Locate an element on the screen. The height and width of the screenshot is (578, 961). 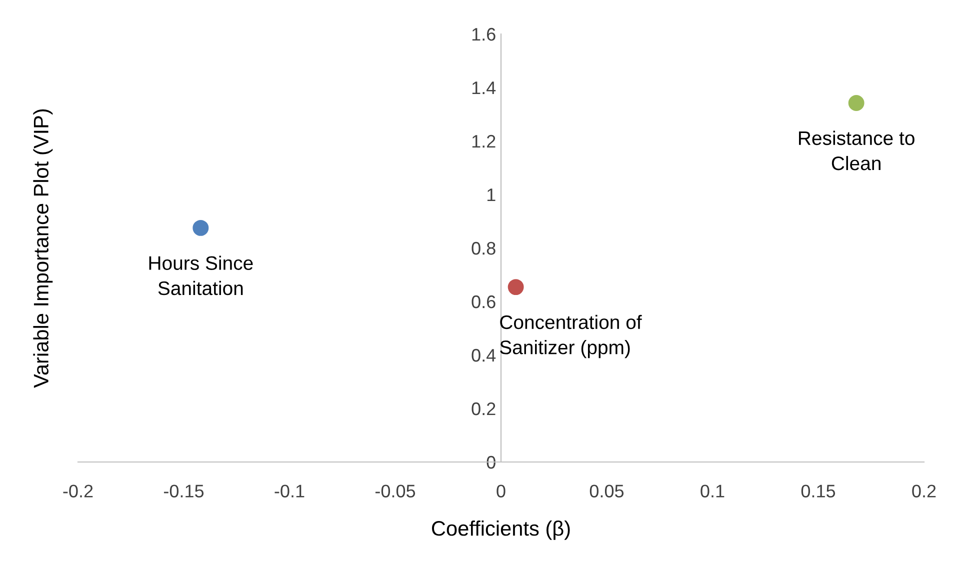
x-tick-label: -0.05 is located at coordinates (395, 491).